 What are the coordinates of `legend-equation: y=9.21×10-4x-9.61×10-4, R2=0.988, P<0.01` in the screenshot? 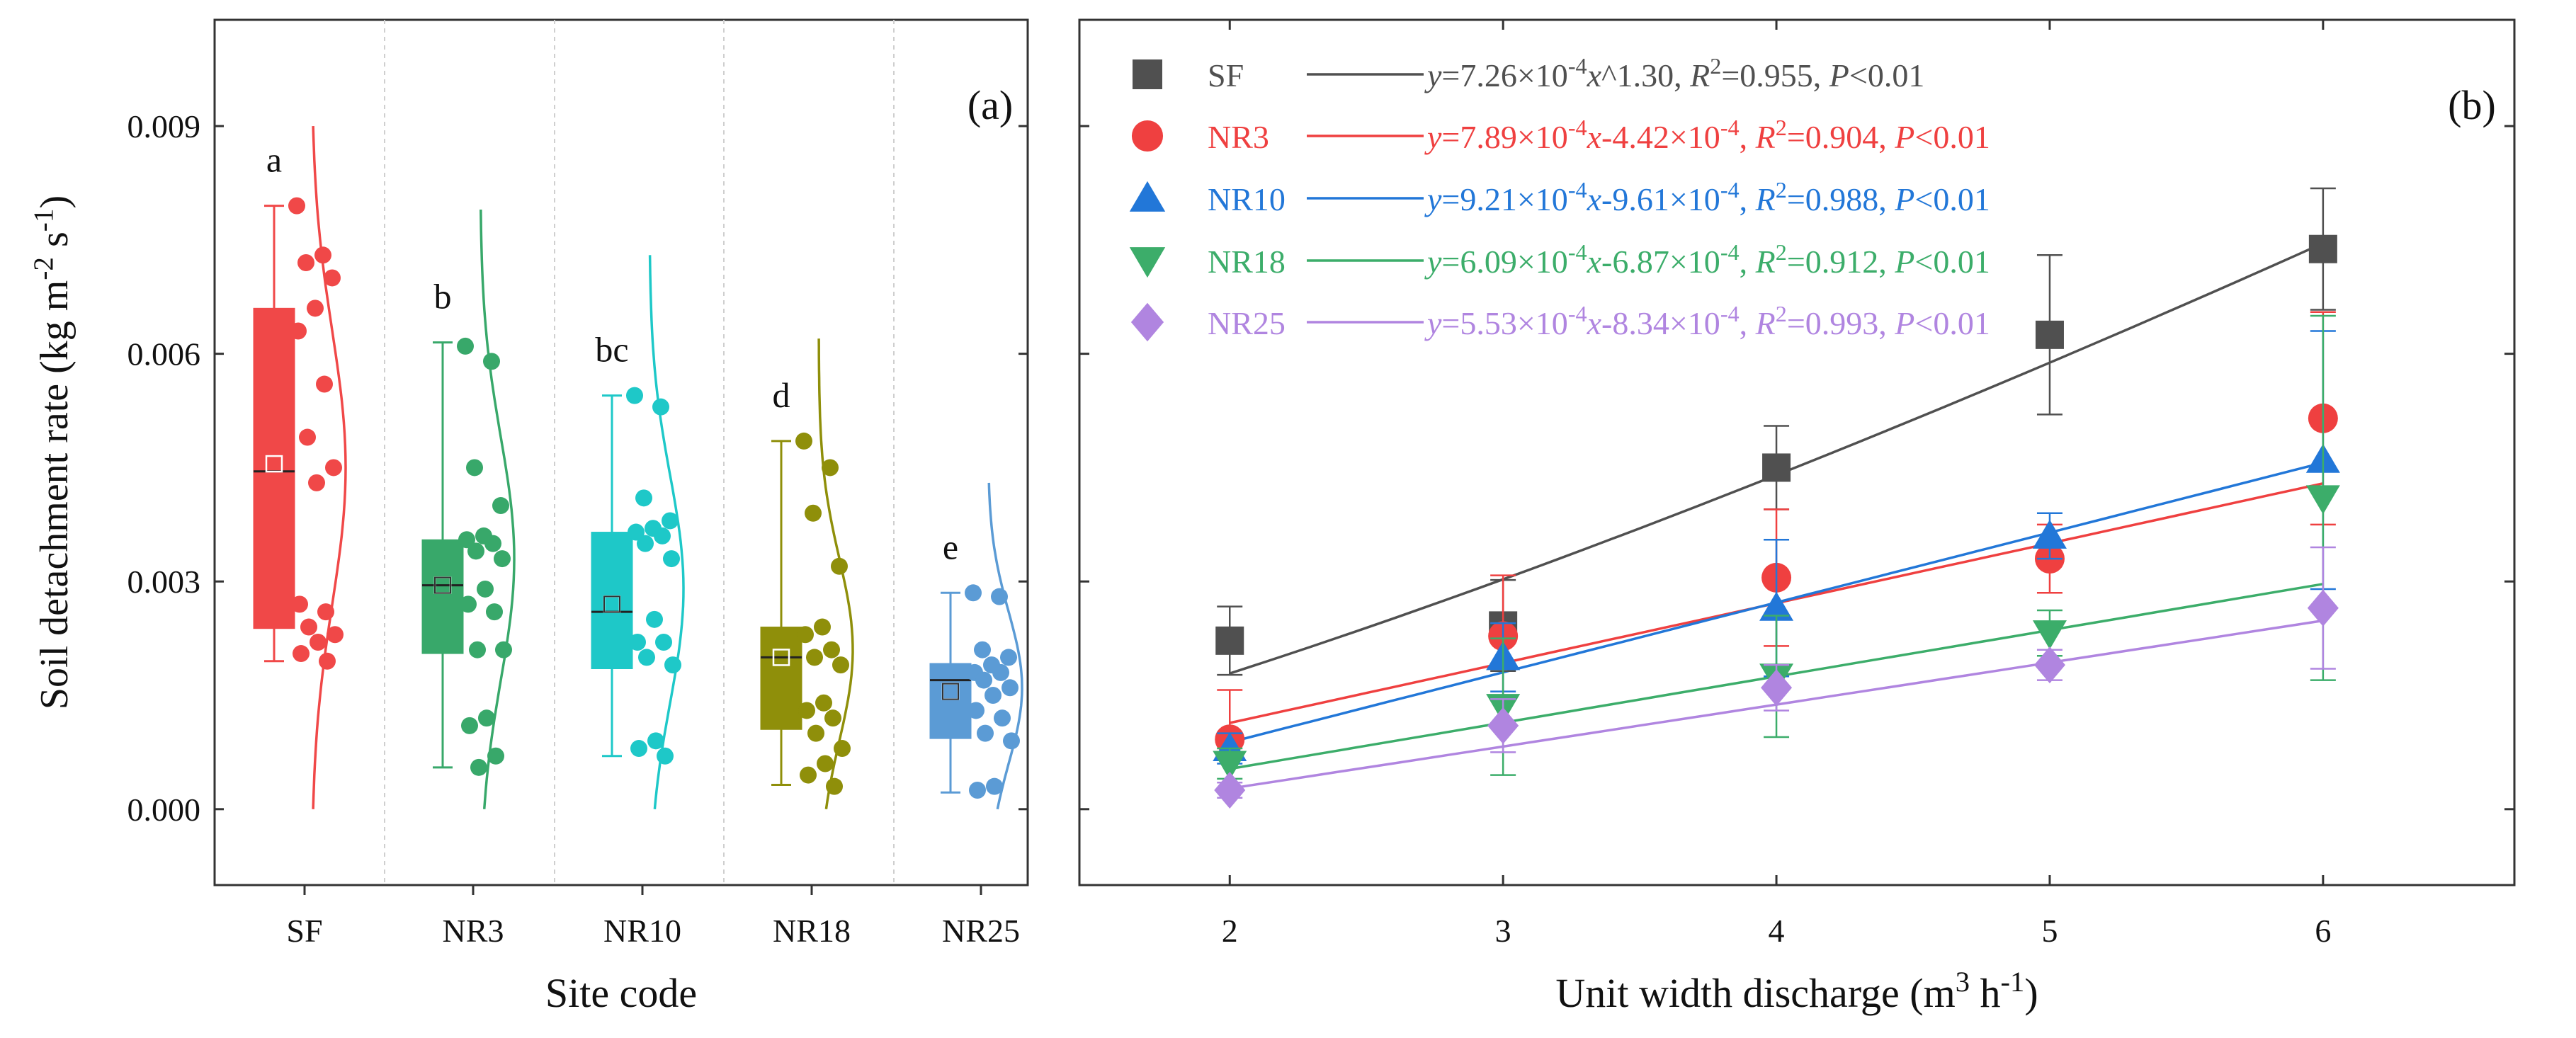 It's located at (1707, 197).